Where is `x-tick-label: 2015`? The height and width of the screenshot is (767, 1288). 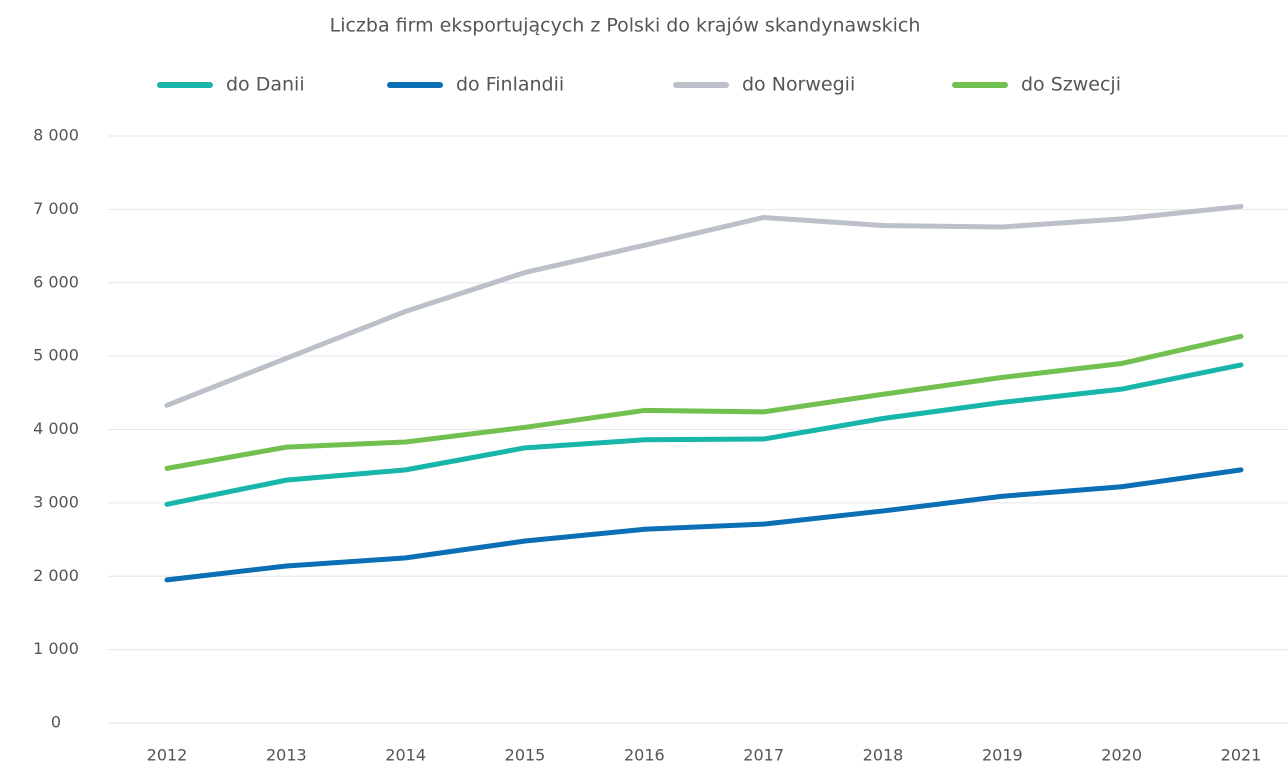
x-tick-label: 2015 is located at coordinates (525, 755).